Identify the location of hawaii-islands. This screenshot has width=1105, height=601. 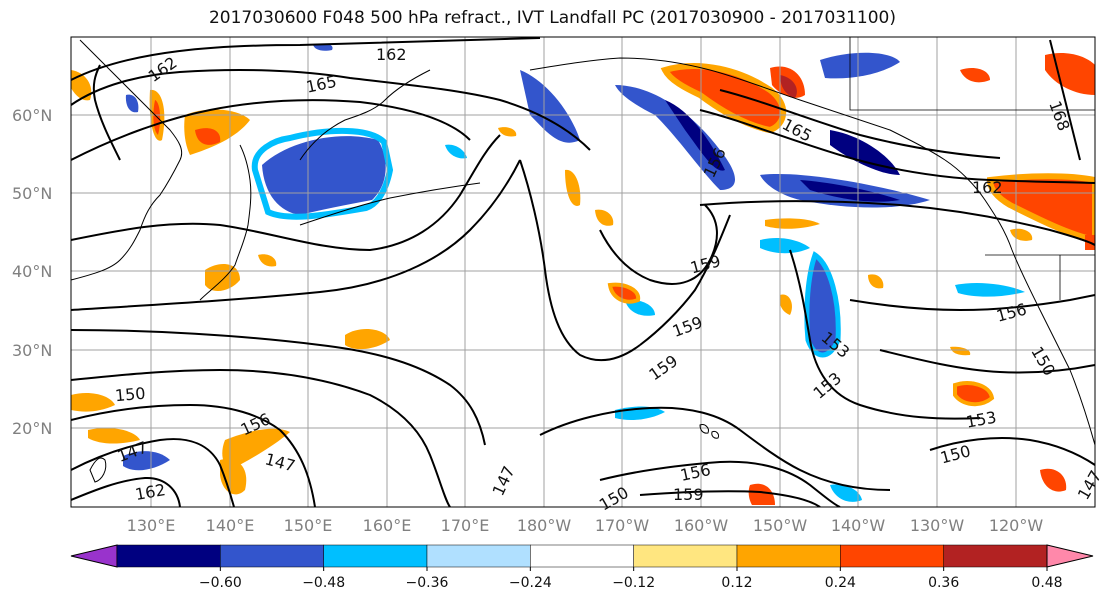
(709, 431).